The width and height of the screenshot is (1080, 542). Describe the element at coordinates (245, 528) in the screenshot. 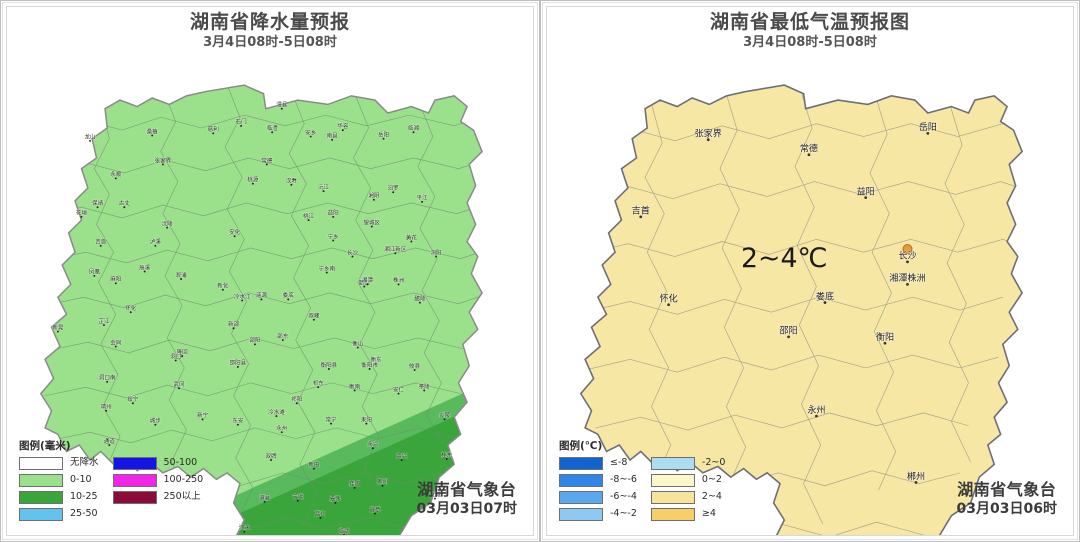

I see `place-name: 江永` at that location.